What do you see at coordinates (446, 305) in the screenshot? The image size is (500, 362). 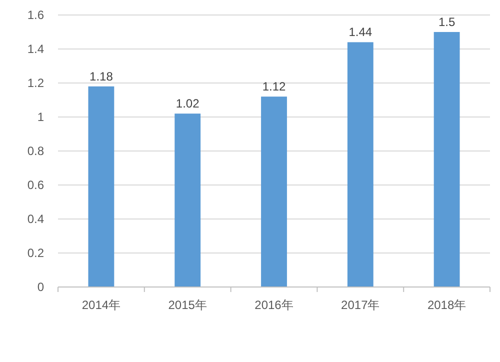 I see `x-tick-label: 2018年` at bounding box center [446, 305].